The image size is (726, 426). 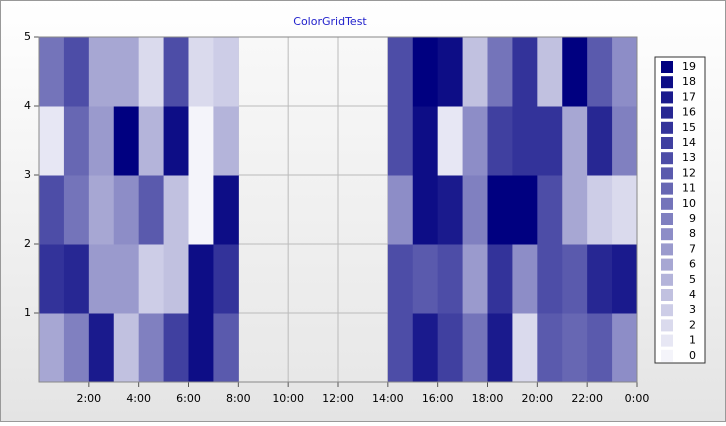 I want to click on x-tick-label: 8:00, so click(x=238, y=398).